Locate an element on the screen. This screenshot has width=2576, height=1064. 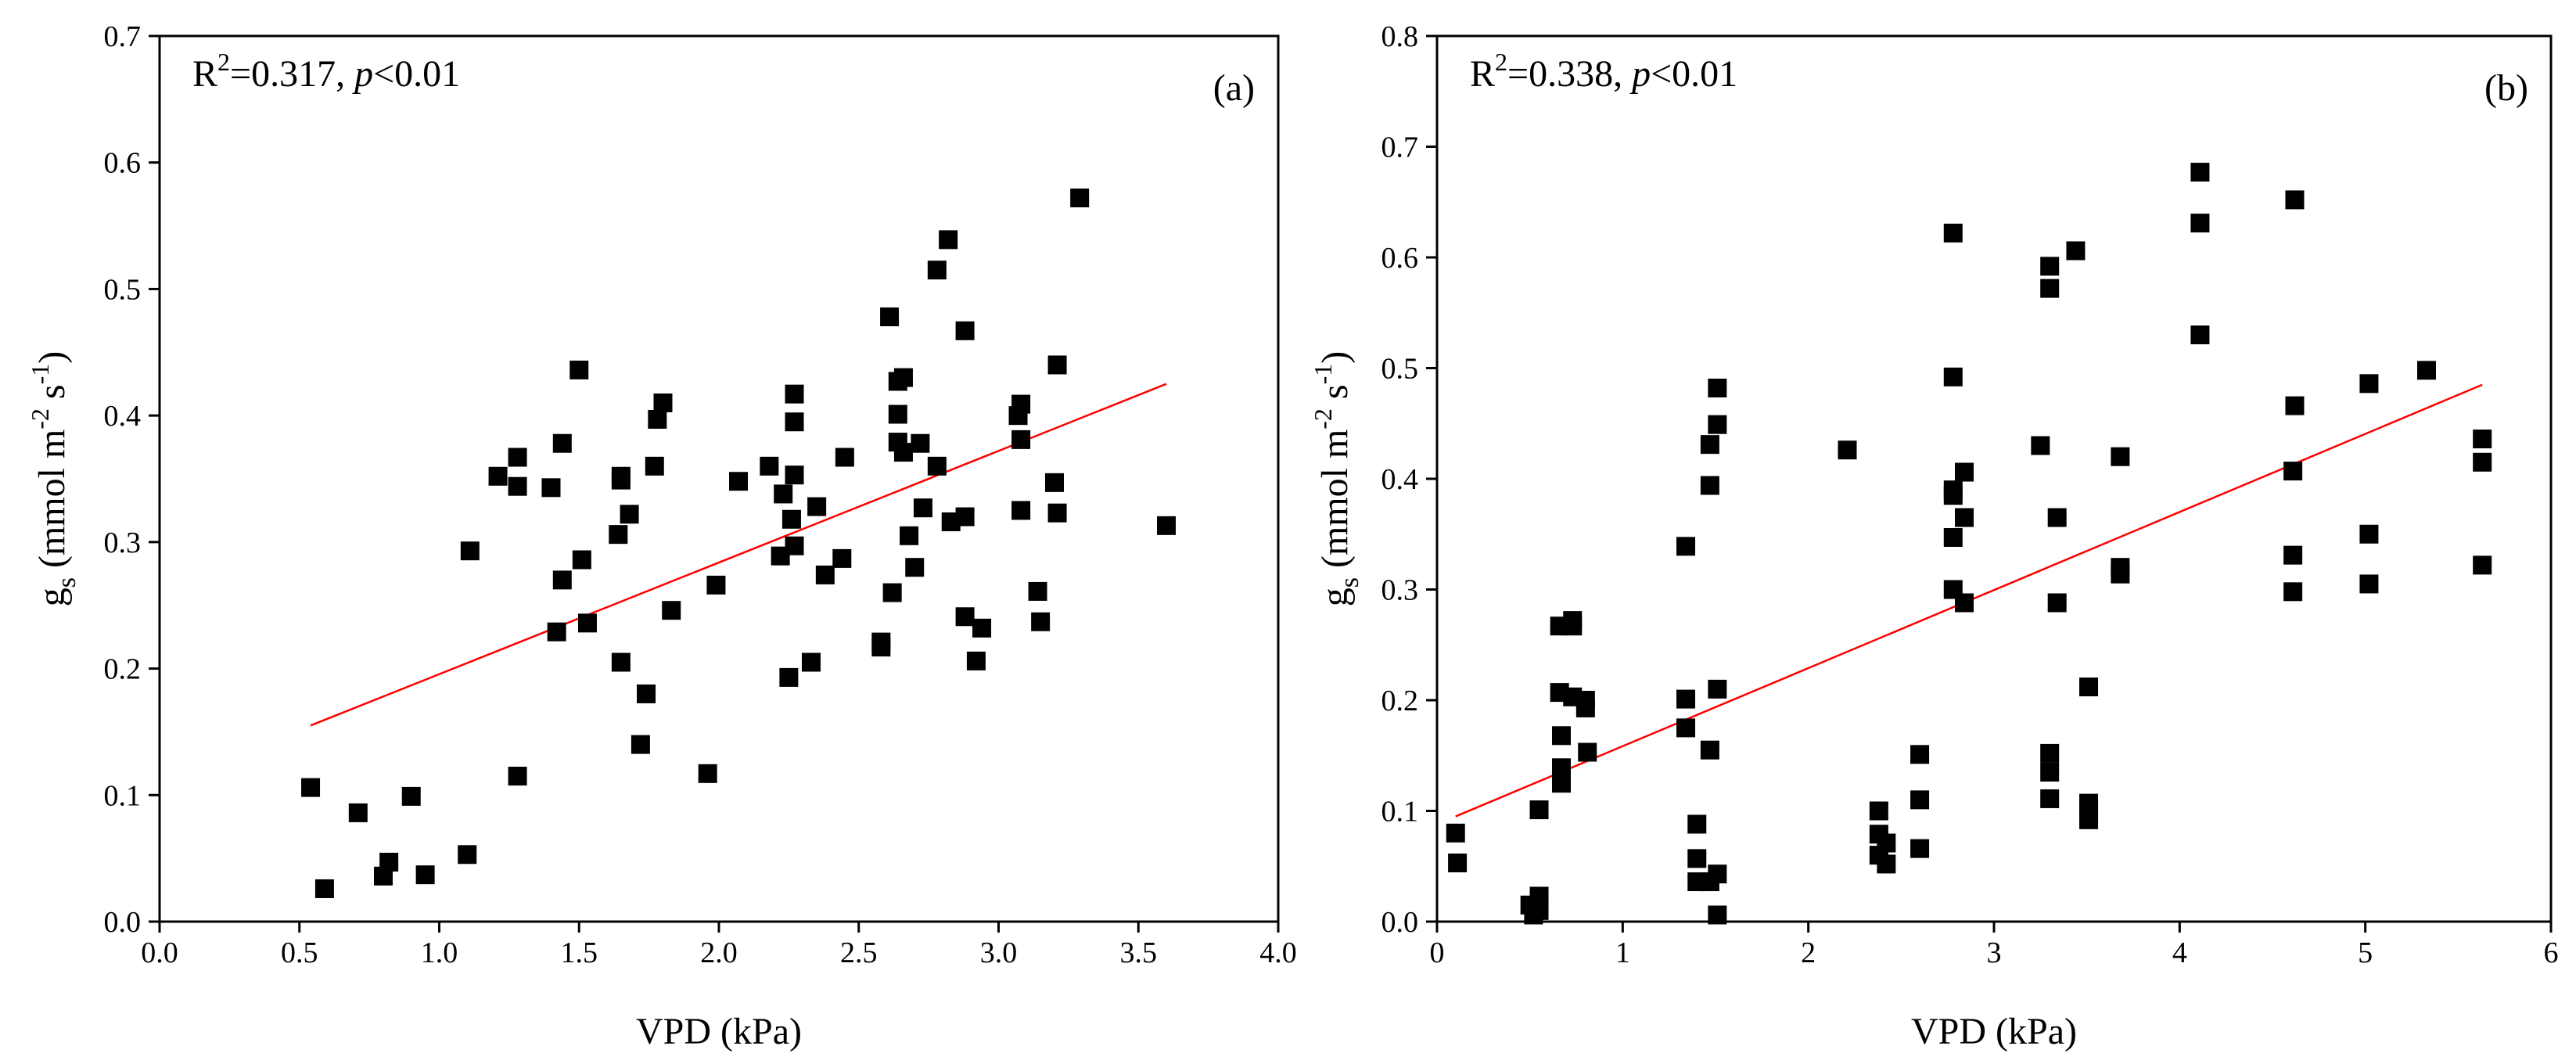
x-tick-label-b: 4 is located at coordinates (2179, 952).